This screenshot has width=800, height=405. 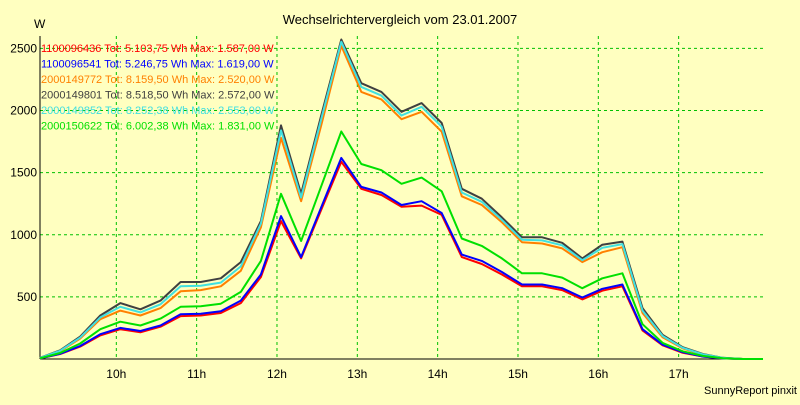 What do you see at coordinates (750, 391) in the screenshot?
I see `footer-credit: SunnyReport pinxit` at bounding box center [750, 391].